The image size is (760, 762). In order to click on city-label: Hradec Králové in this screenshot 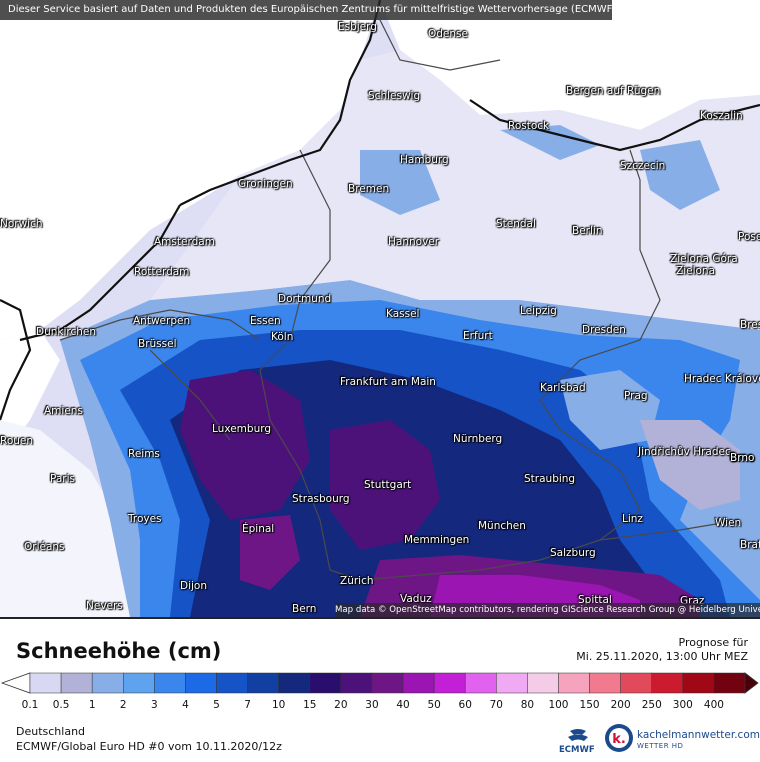, I will do `click(722, 379)`.